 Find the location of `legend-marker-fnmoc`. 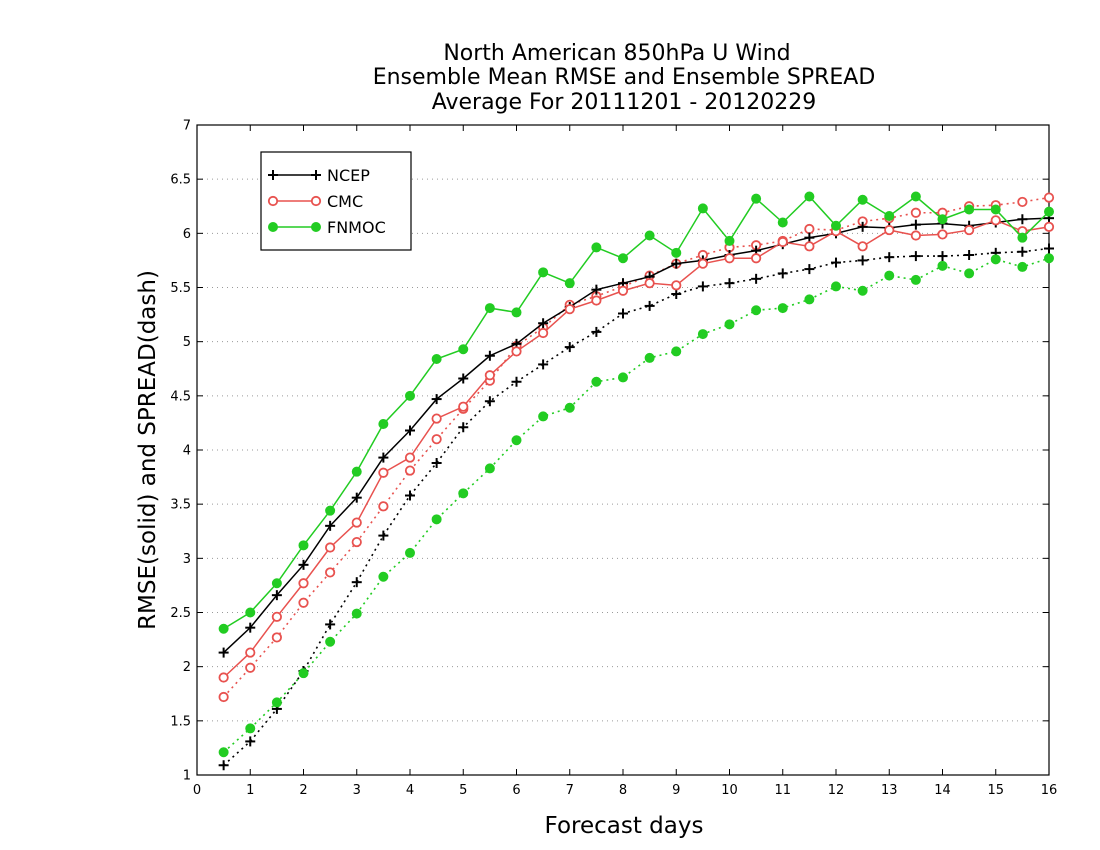

legend-marker-fnmoc is located at coordinates (316, 227).